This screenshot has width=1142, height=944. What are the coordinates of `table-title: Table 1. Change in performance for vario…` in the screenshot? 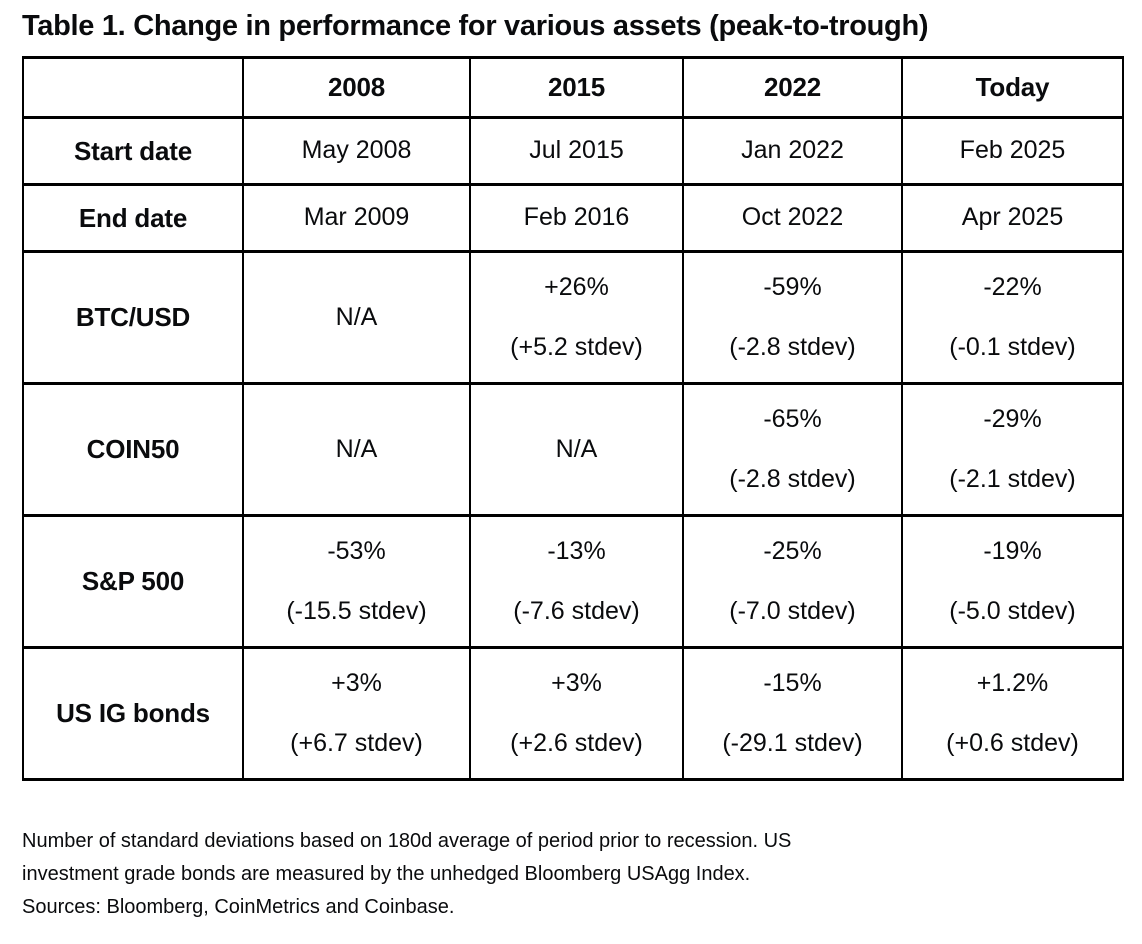 It's located at (475, 26).